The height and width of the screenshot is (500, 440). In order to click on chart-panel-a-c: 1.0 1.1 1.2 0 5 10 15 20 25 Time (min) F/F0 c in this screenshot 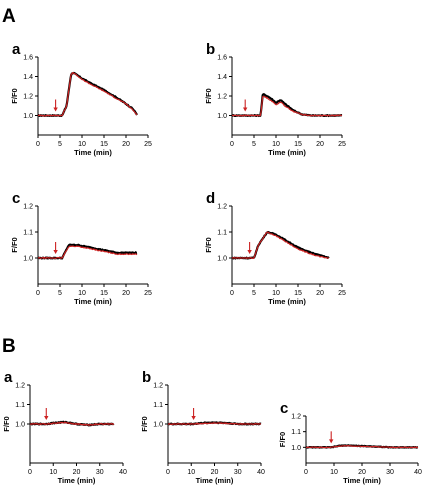, I will do `click(81, 248)`.